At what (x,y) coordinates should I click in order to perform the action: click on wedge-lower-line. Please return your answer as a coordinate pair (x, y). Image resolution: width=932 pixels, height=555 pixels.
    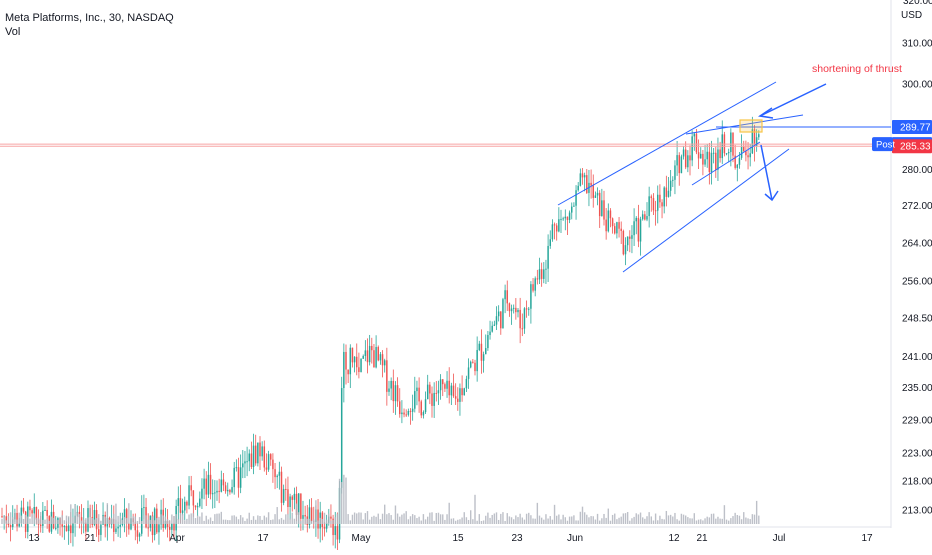
    Looking at the image, I should click on (726, 163).